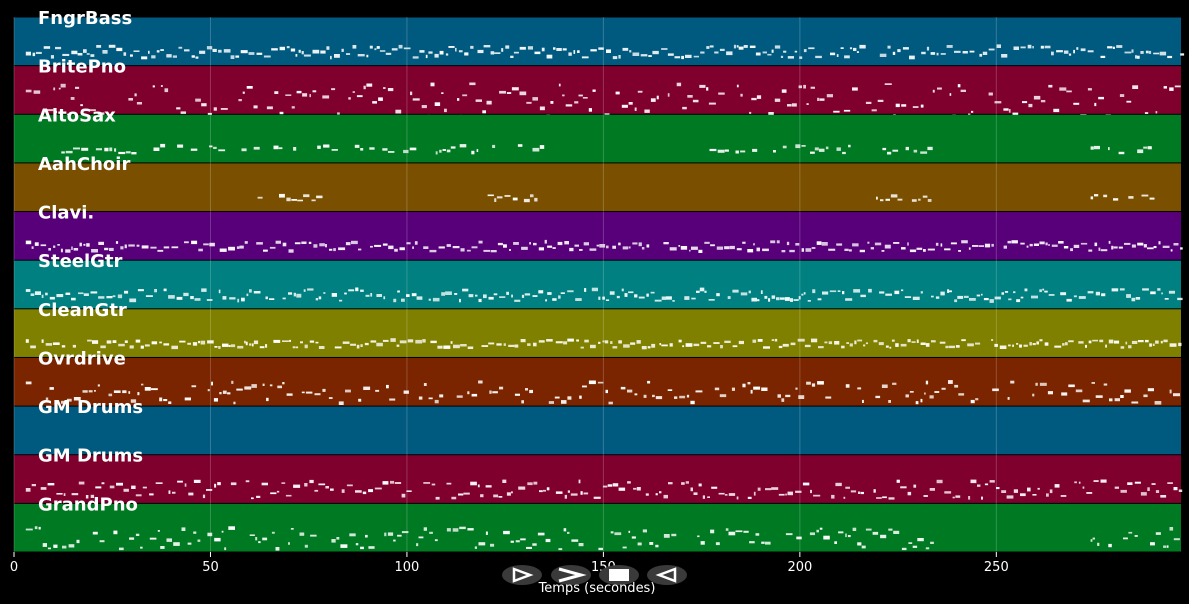 Image resolution: width=1189 pixels, height=604 pixels. Describe the element at coordinates (619, 575) in the screenshot. I see `stop-button` at that location.